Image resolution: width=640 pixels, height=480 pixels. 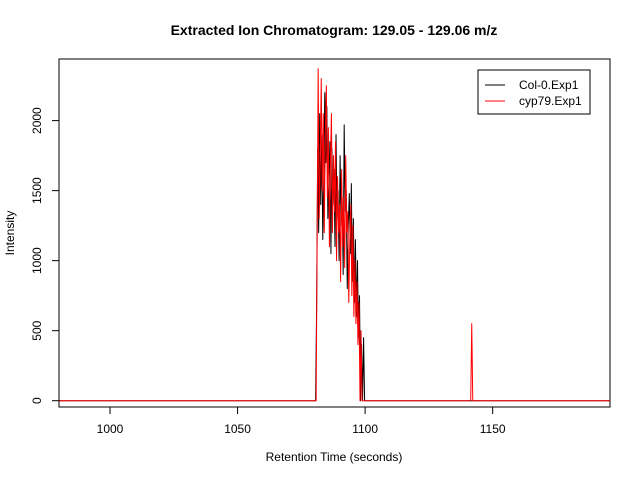 What do you see at coordinates (549, 85) in the screenshot?
I see `legend-label-col-0: Col-0.Exp1` at bounding box center [549, 85].